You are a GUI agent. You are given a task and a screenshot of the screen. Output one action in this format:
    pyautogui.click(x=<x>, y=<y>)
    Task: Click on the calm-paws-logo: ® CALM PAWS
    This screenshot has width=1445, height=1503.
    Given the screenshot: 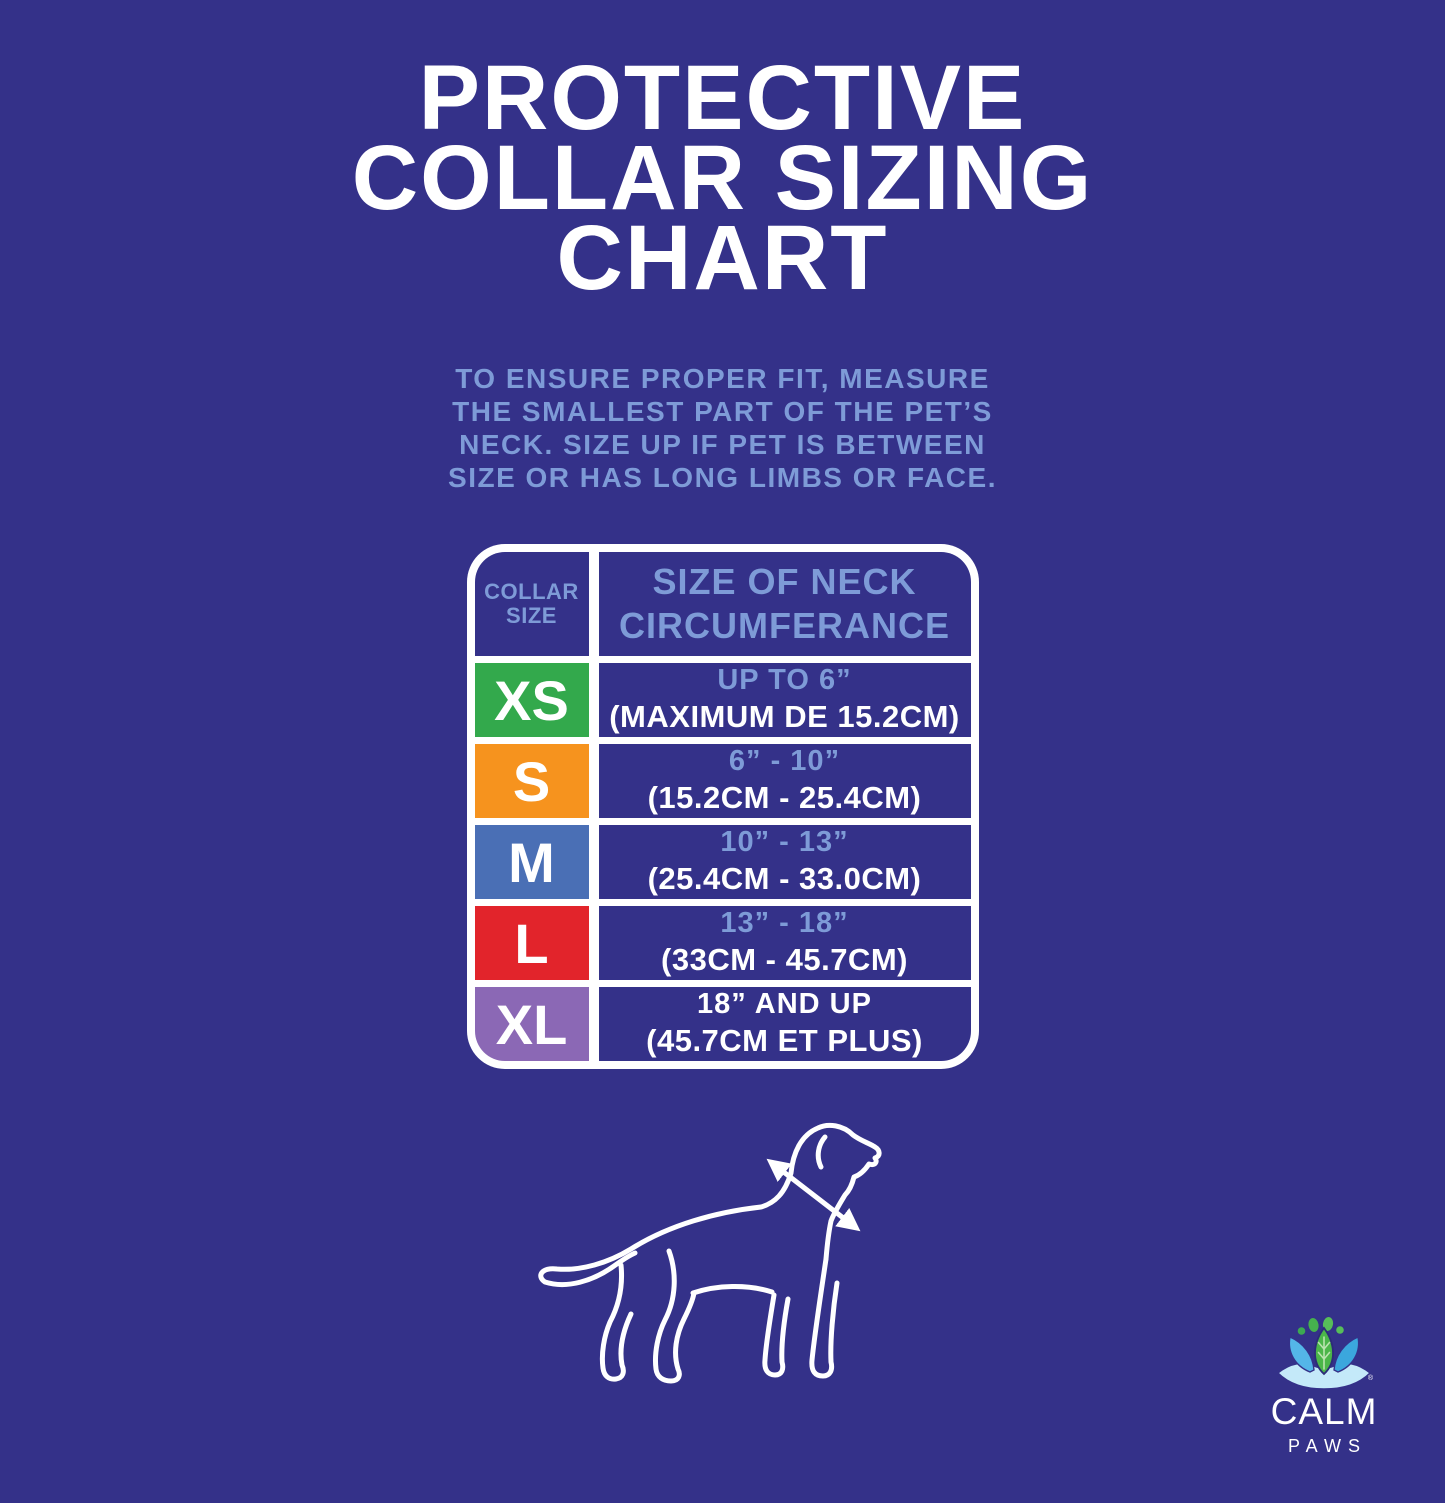 What is the action you would take?
    pyautogui.click(x=1324, y=1386)
    